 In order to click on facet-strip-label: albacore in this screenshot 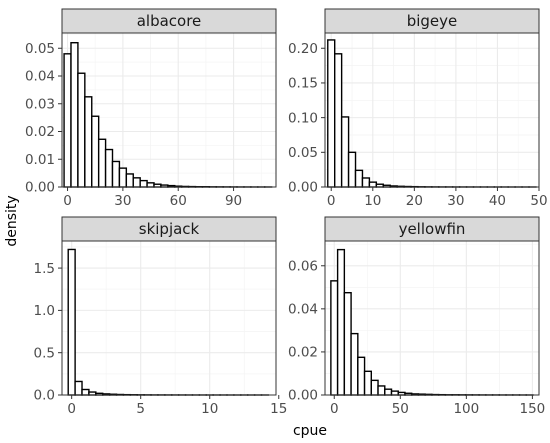, I will do `click(169, 21)`.